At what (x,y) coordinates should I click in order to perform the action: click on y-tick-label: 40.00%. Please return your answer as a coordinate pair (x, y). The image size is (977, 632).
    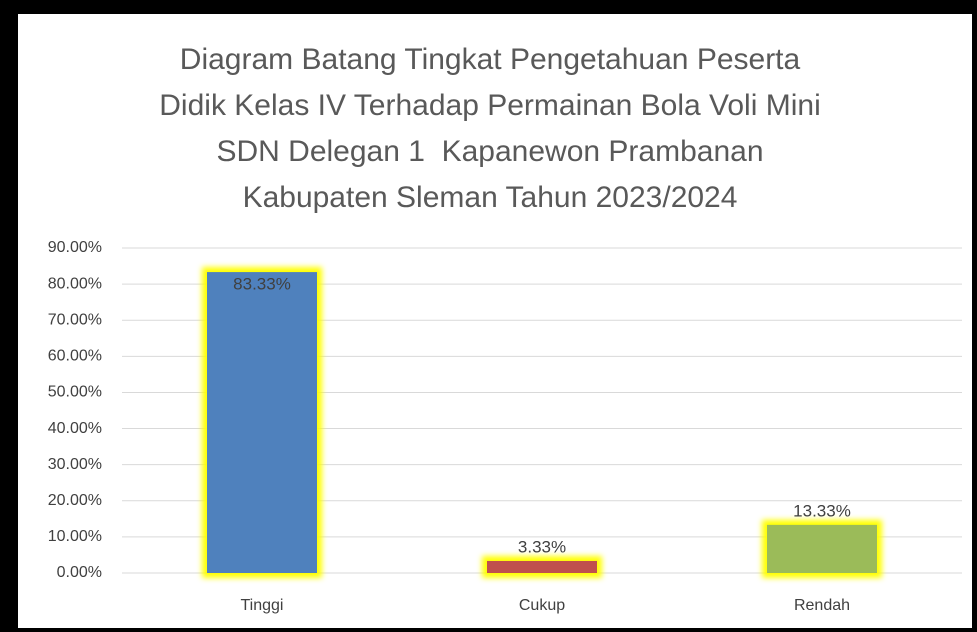
    Looking at the image, I should click on (75, 428).